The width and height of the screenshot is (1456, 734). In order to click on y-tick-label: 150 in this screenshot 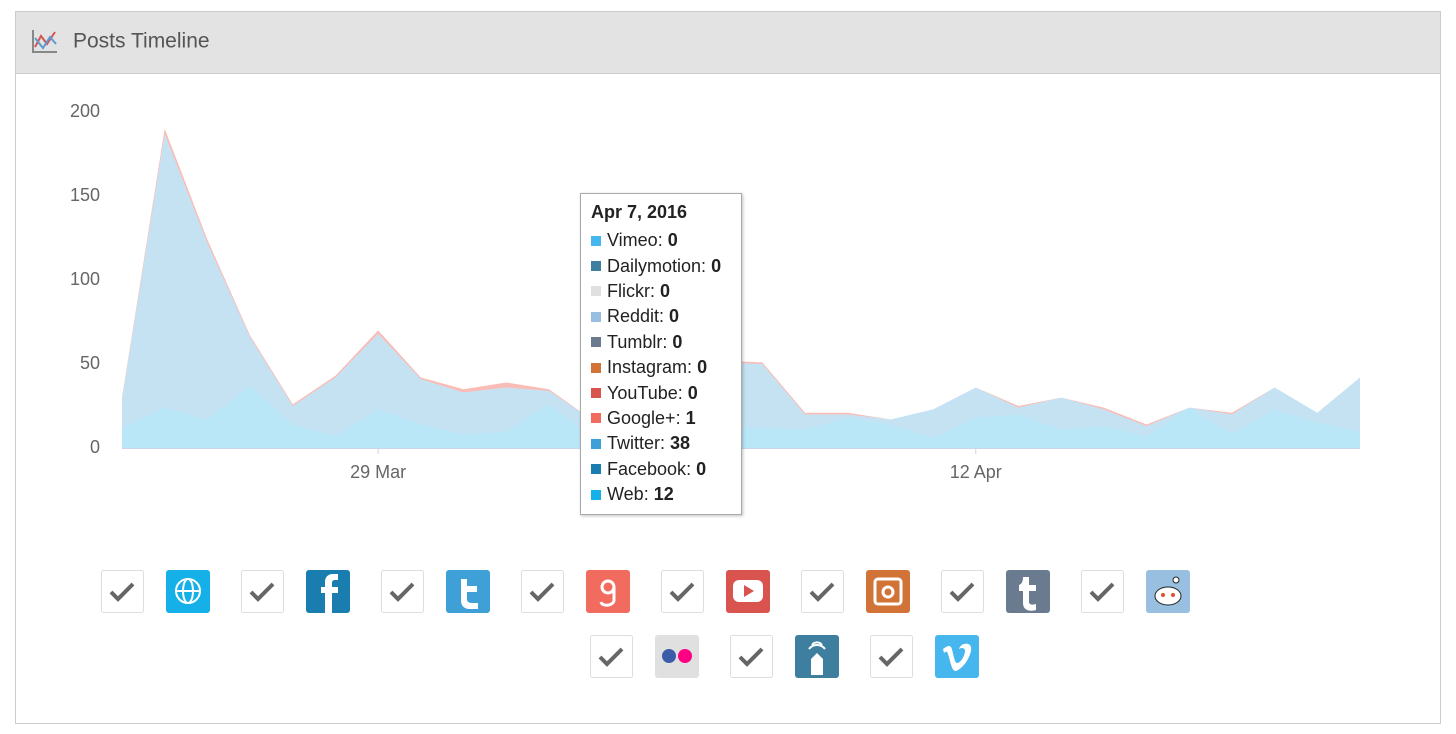, I will do `click(85, 195)`.